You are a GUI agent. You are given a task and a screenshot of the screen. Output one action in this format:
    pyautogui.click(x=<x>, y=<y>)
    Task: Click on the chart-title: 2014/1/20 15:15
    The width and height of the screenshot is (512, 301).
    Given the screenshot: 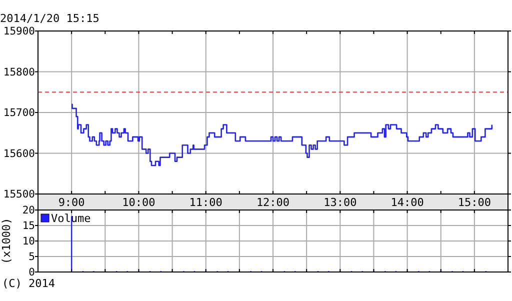 What is the action you would take?
    pyautogui.click(x=50, y=18)
    